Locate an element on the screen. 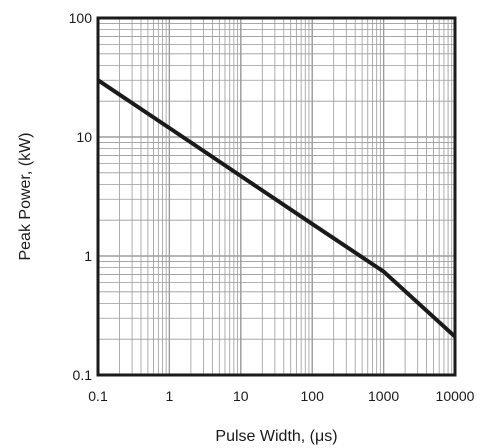 The height and width of the screenshot is (448, 486). x-tick-label: 10 is located at coordinates (241, 396).